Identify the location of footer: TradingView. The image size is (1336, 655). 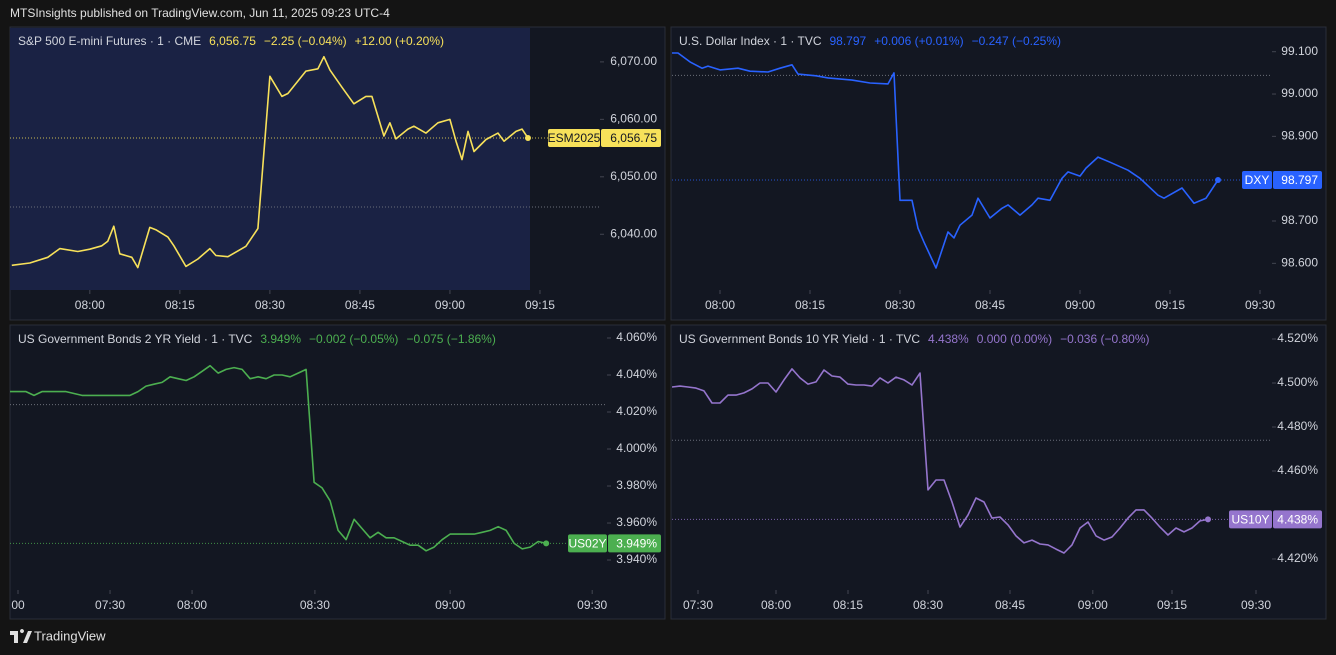
(70, 635).